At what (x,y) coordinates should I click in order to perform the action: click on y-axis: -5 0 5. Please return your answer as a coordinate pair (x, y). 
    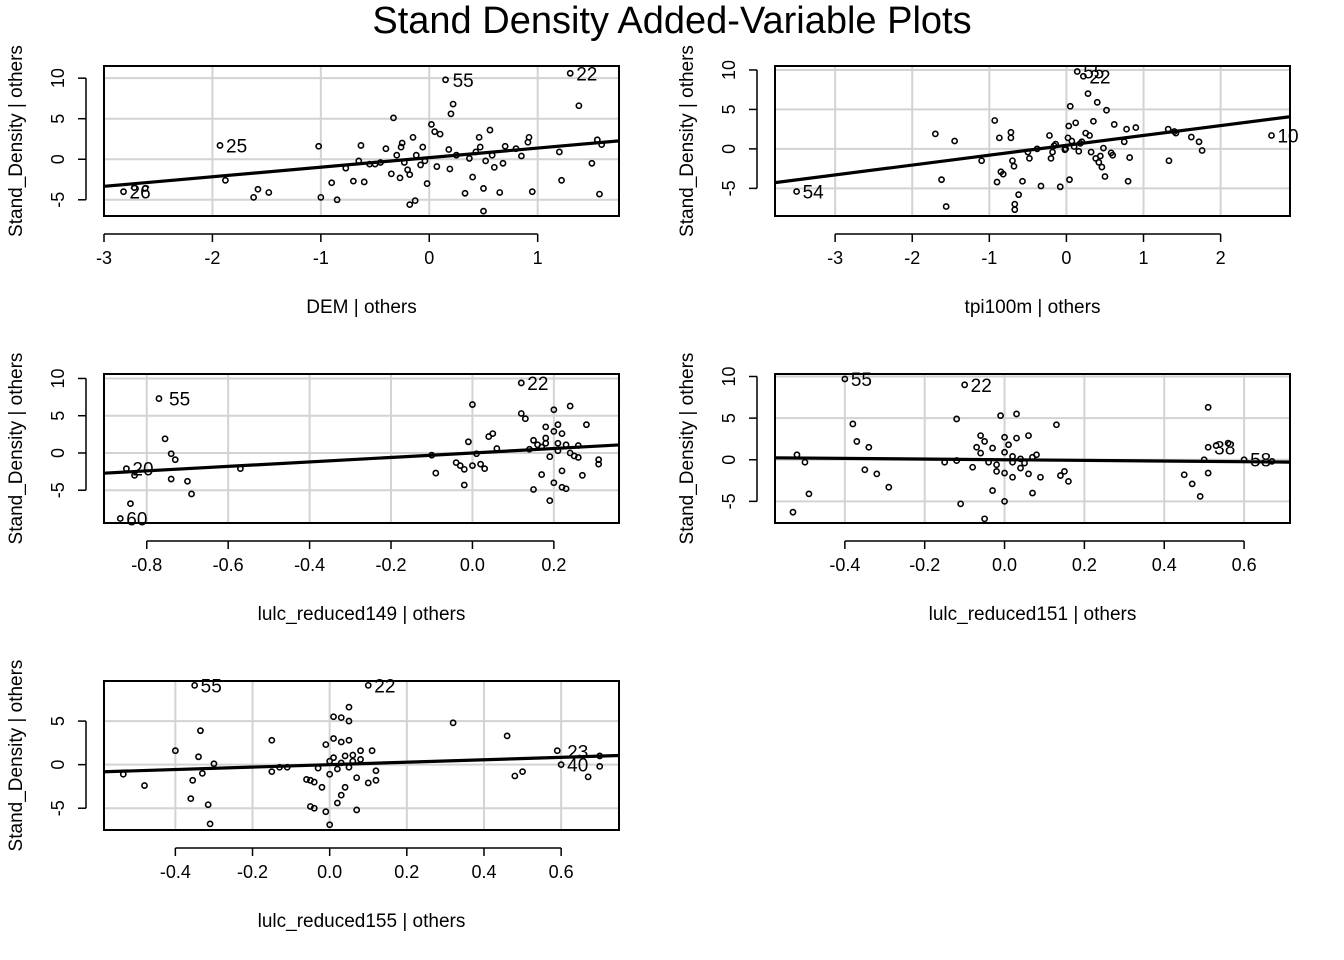
    Looking at the image, I should click on (67, 766).